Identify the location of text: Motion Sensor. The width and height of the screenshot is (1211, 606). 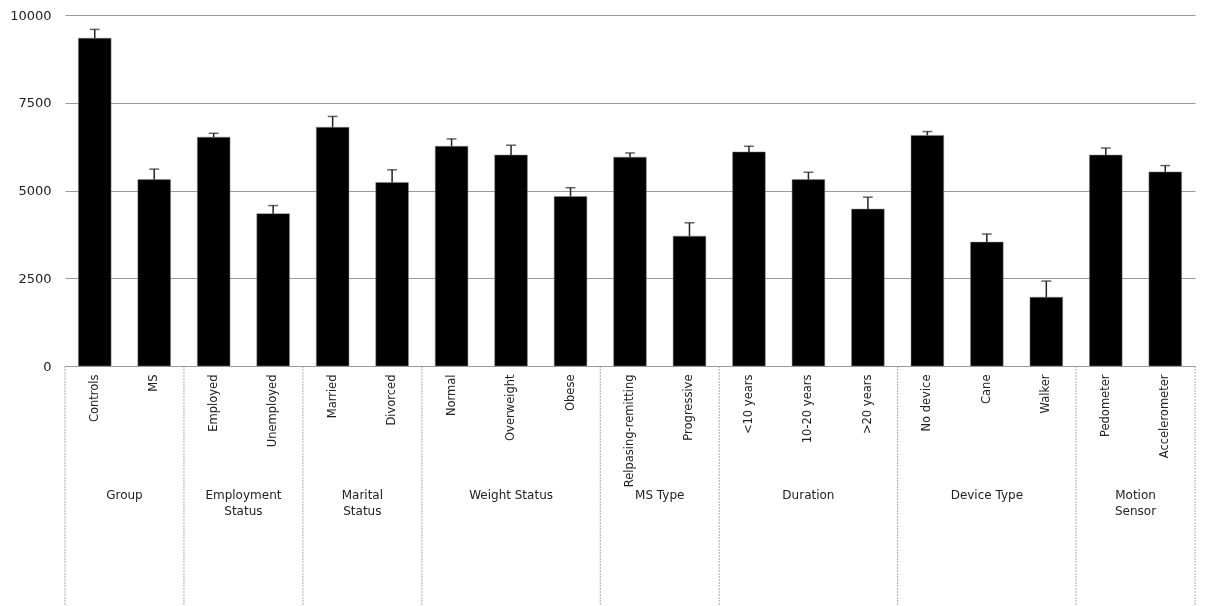
(1135, 503).